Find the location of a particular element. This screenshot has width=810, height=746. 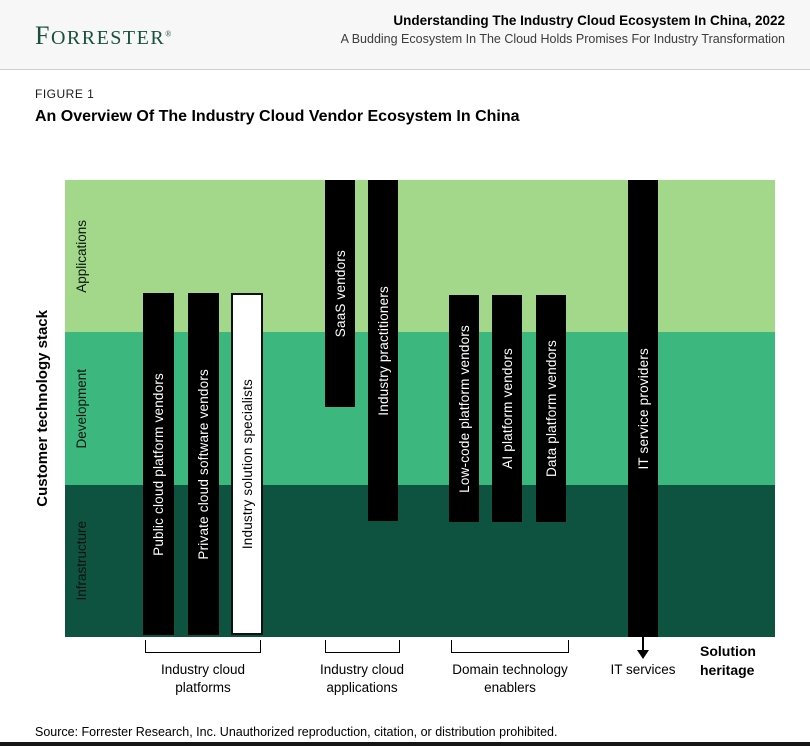

stack-band-label: Development is located at coordinates (81, 408).